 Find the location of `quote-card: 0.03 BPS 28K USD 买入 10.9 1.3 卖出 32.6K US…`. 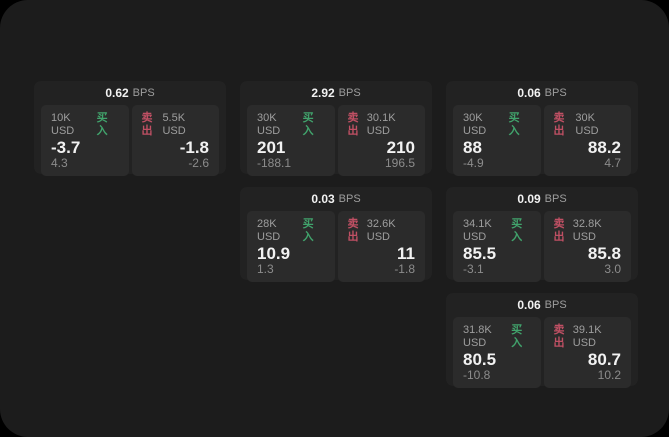

quote-card: 0.03 BPS 28K USD 买入 10.9 1.3 卖出 32.6K US… is located at coordinates (336, 234).